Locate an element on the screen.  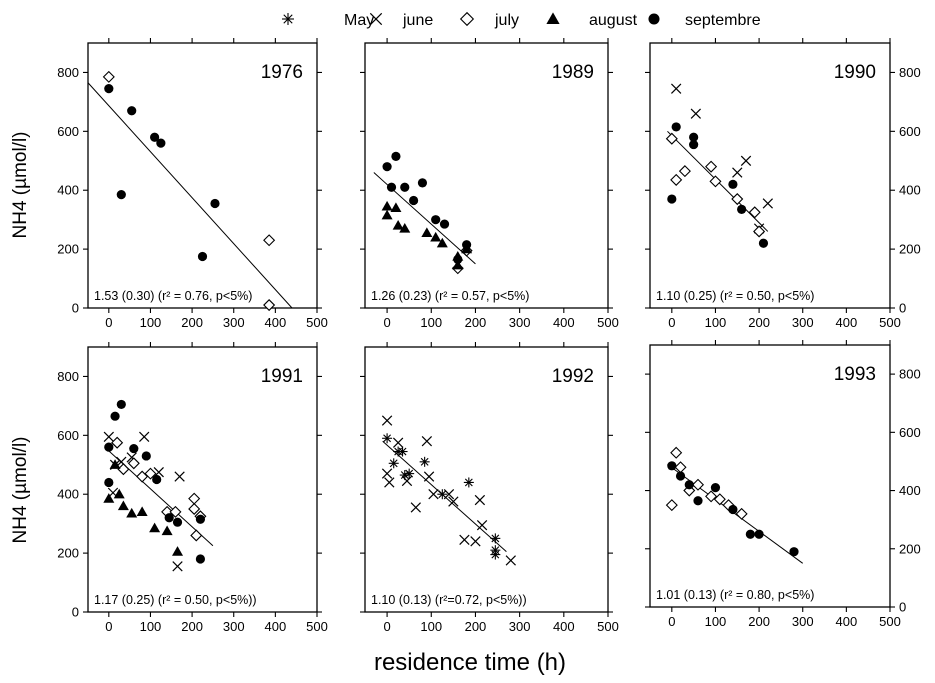
y-tick-label: 400 is located at coordinates (910, 490).